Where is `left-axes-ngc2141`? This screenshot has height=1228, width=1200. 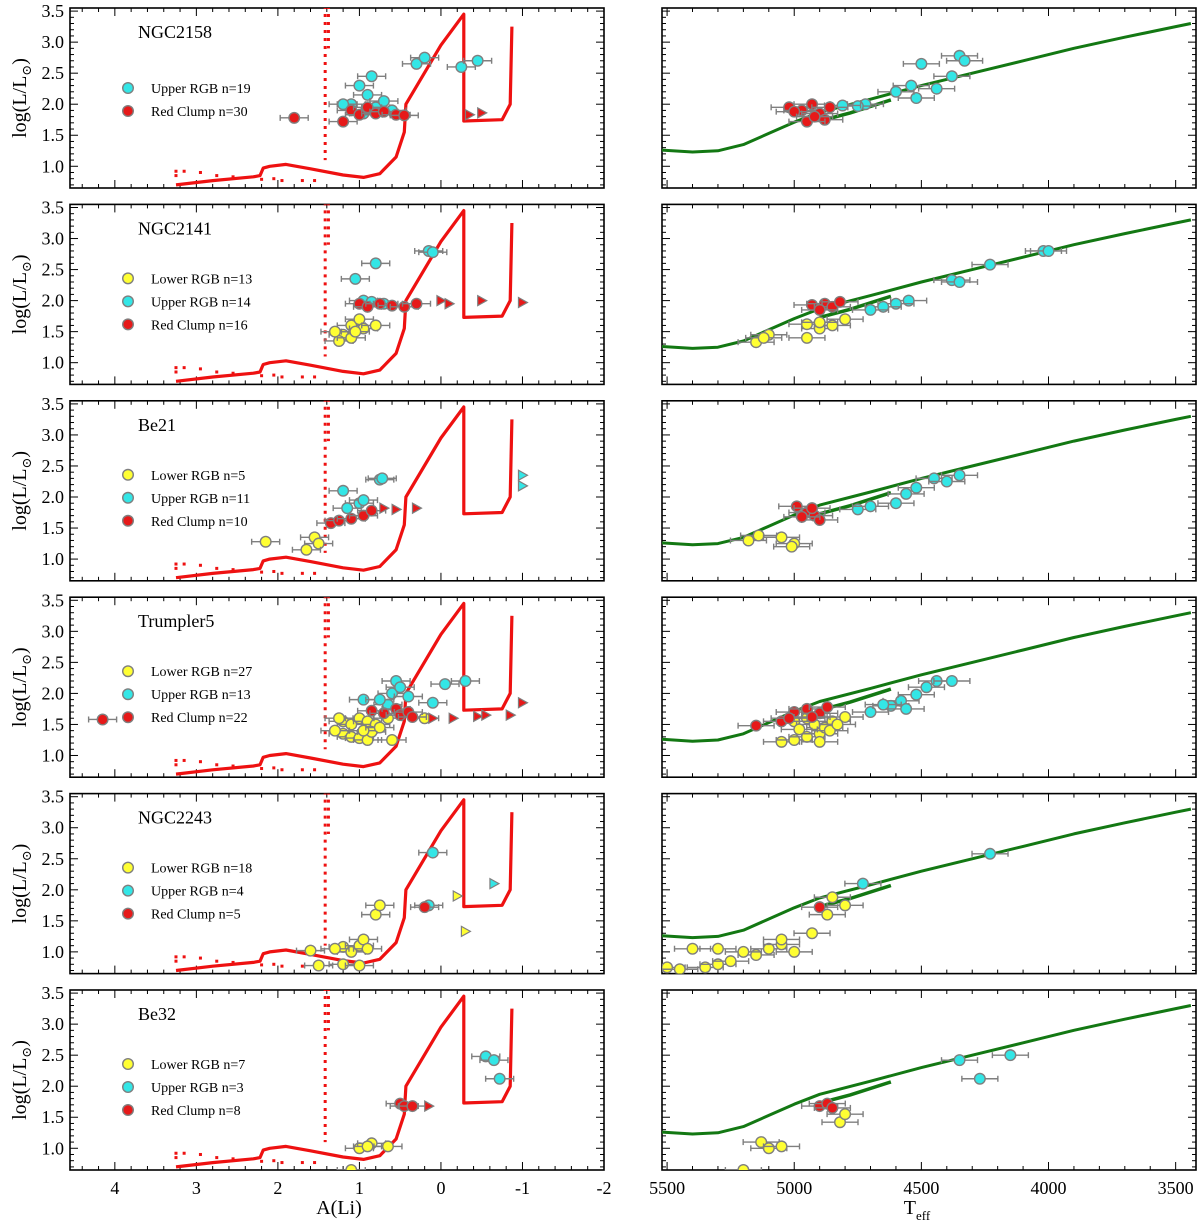 left-axes-ngc2141 is located at coordinates (337, 294).